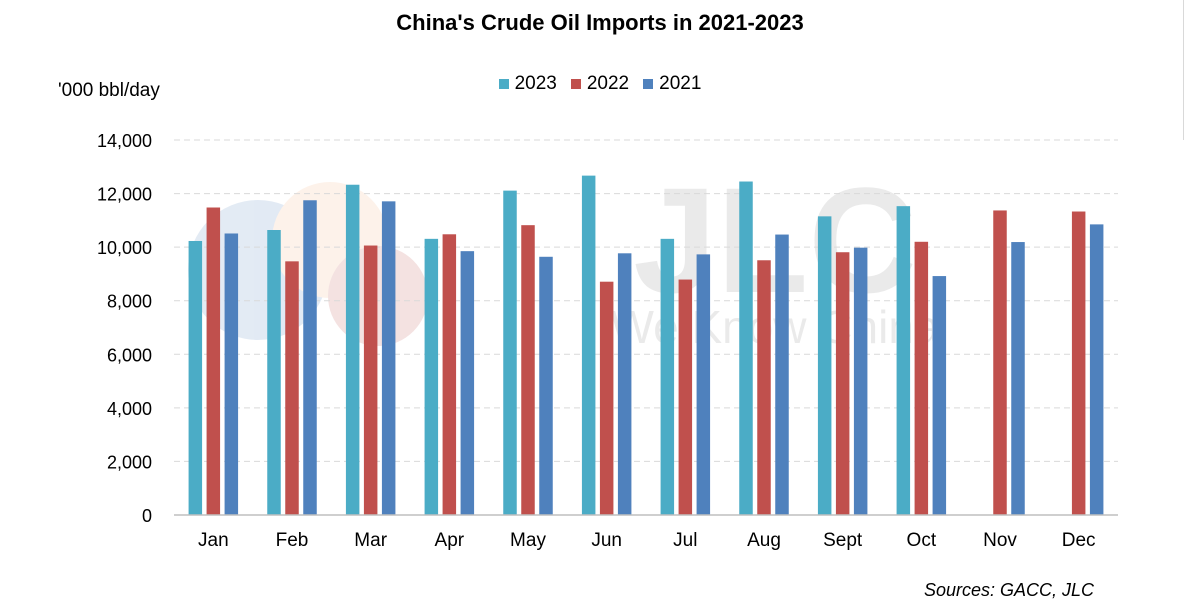  Describe the element at coordinates (842, 383) in the screenshot. I see `bar-2022-sept` at that location.